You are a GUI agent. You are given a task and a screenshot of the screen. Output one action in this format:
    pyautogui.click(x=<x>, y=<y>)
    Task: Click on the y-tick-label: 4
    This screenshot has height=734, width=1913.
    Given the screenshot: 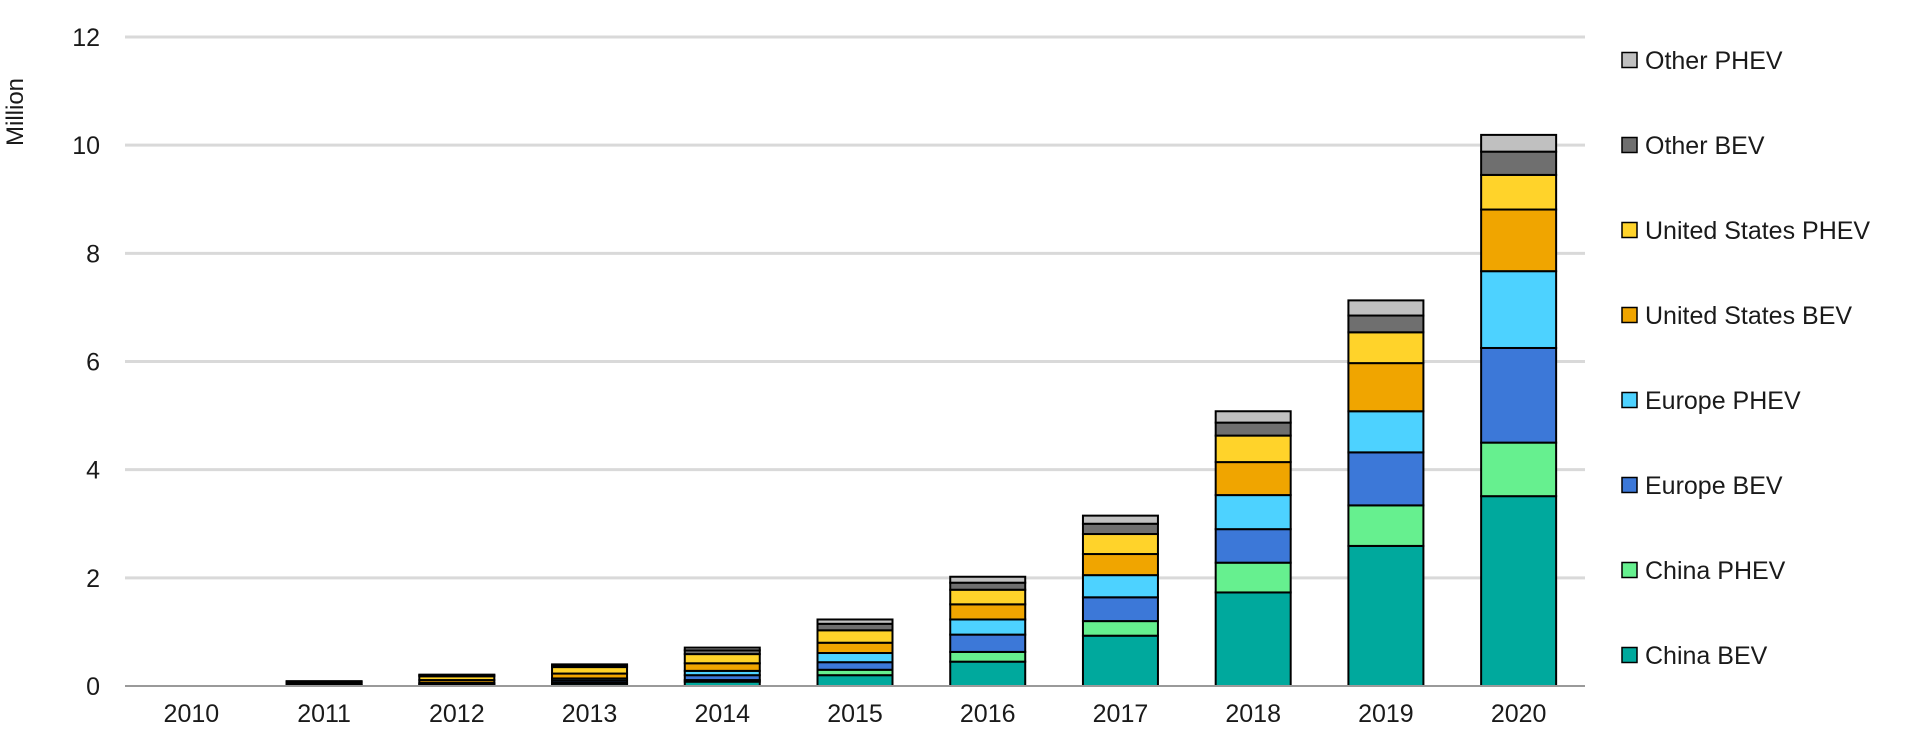 What is the action you would take?
    pyautogui.click(x=93, y=471)
    